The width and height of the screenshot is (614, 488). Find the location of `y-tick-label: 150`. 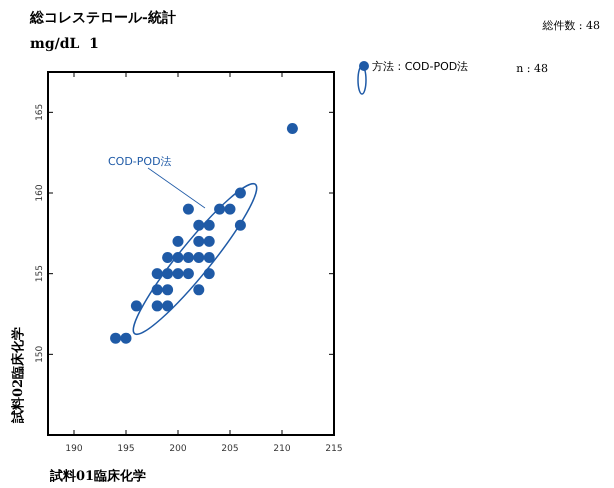

y-tick-label: 150 is located at coordinates (40, 354).